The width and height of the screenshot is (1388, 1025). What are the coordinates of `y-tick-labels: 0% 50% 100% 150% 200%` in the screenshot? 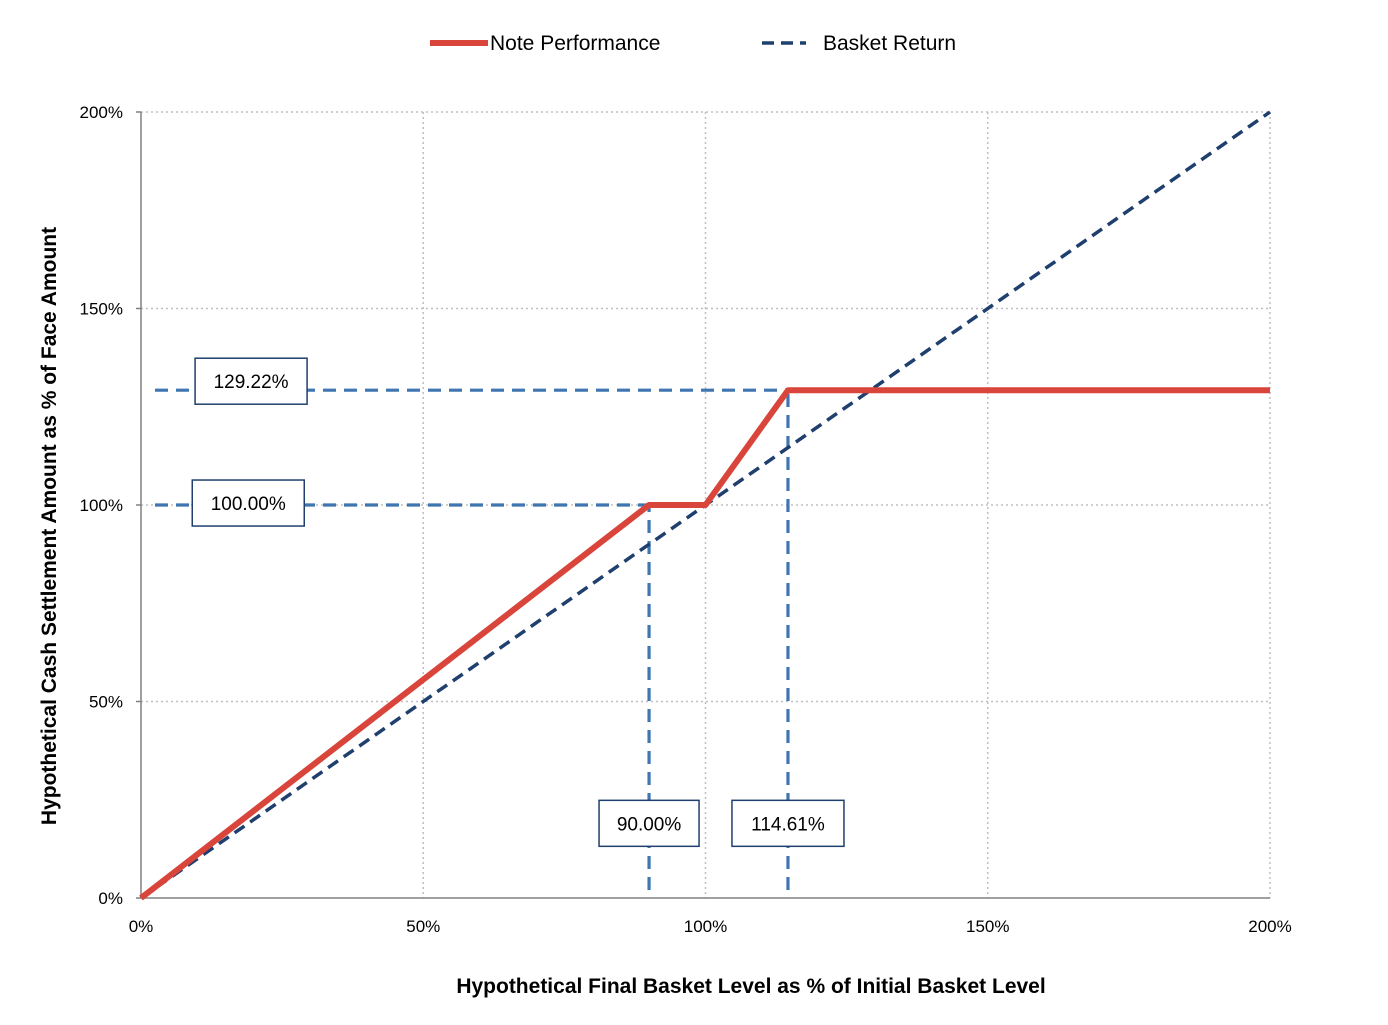 It's located at (101, 505).